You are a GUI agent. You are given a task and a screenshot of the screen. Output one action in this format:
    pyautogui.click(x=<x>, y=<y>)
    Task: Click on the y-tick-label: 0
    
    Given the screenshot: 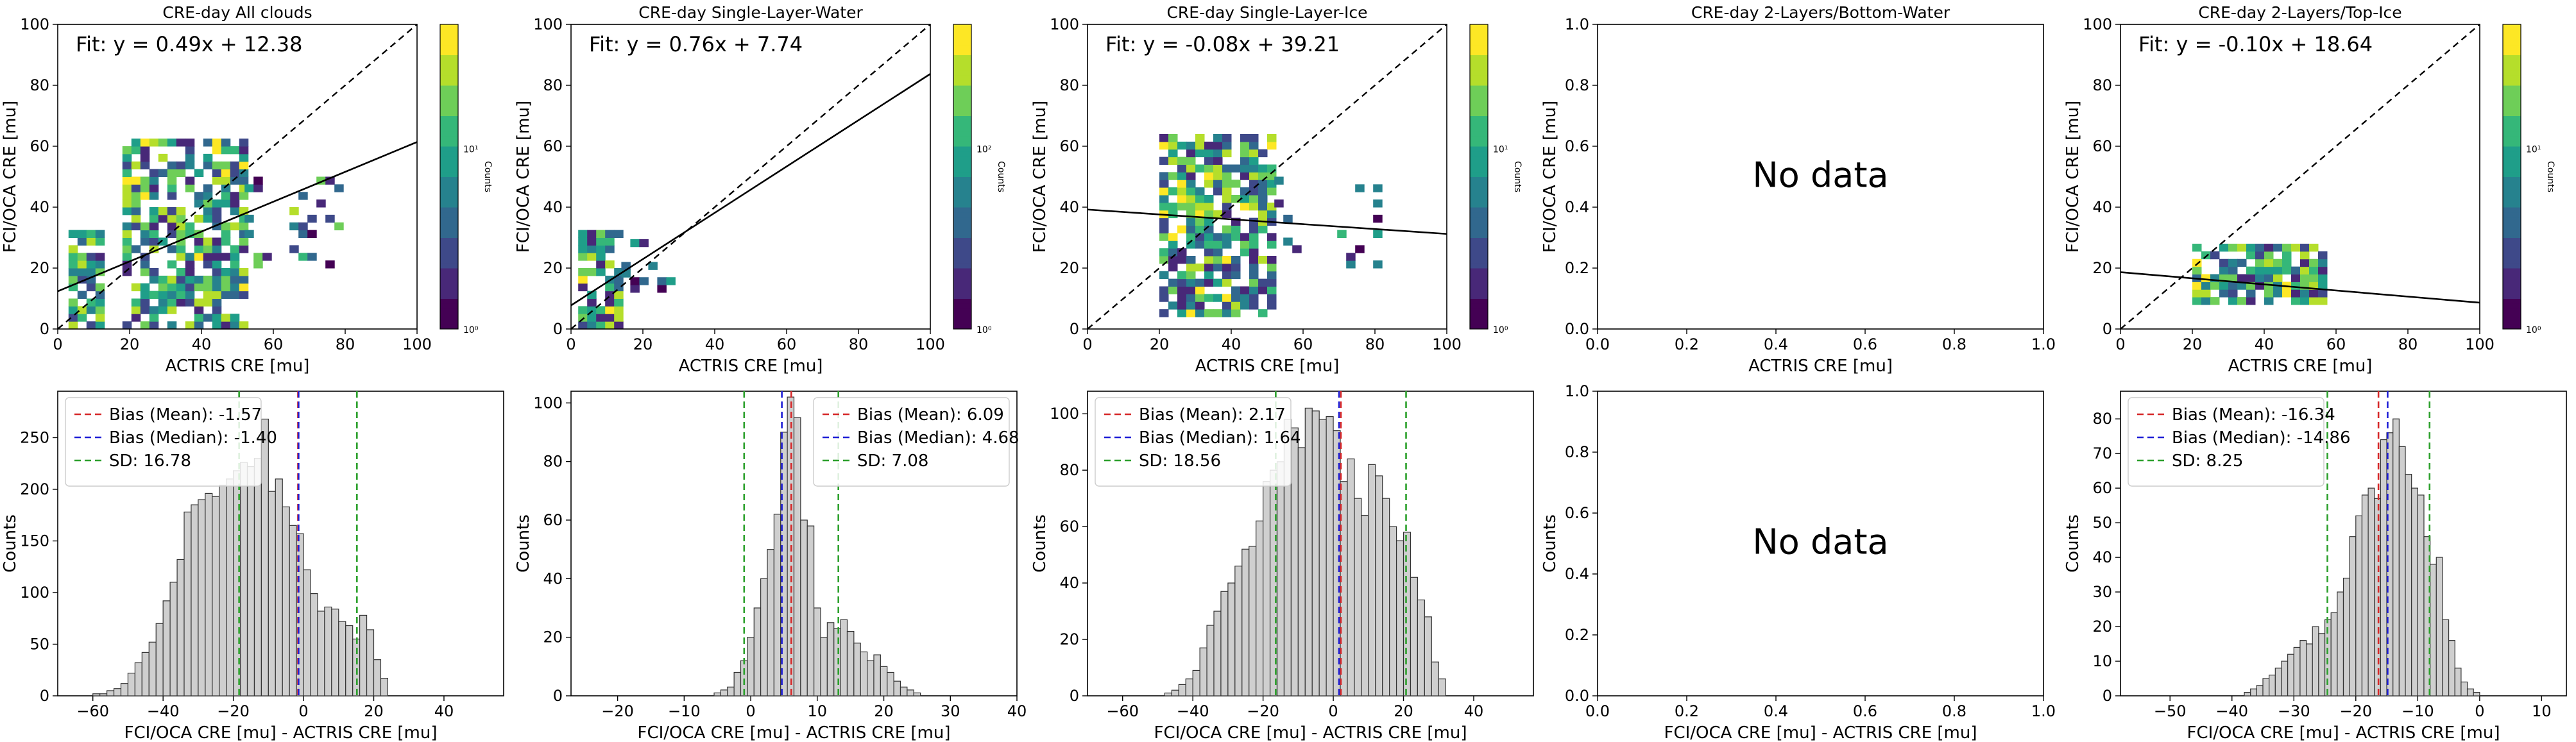 What is the action you would take?
    pyautogui.click(x=44, y=329)
    